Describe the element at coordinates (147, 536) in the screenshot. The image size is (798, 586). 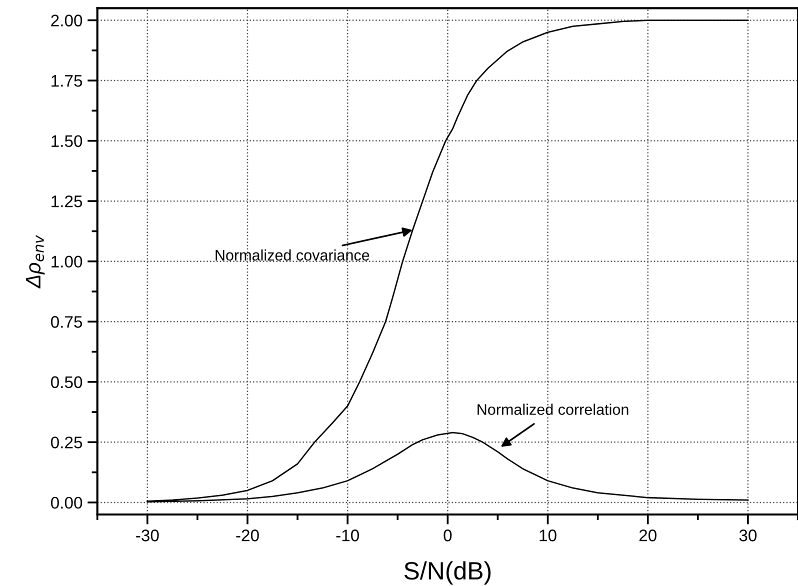
I see `x-tick-label: -30` at that location.